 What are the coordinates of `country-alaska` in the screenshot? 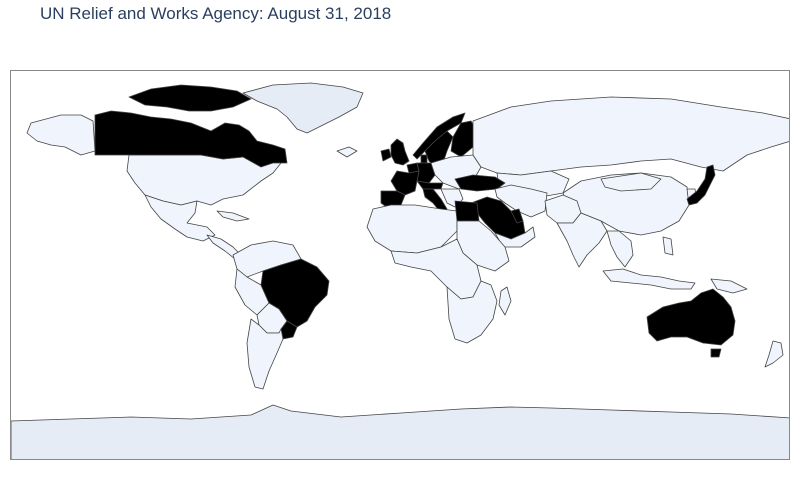 It's located at (61, 135).